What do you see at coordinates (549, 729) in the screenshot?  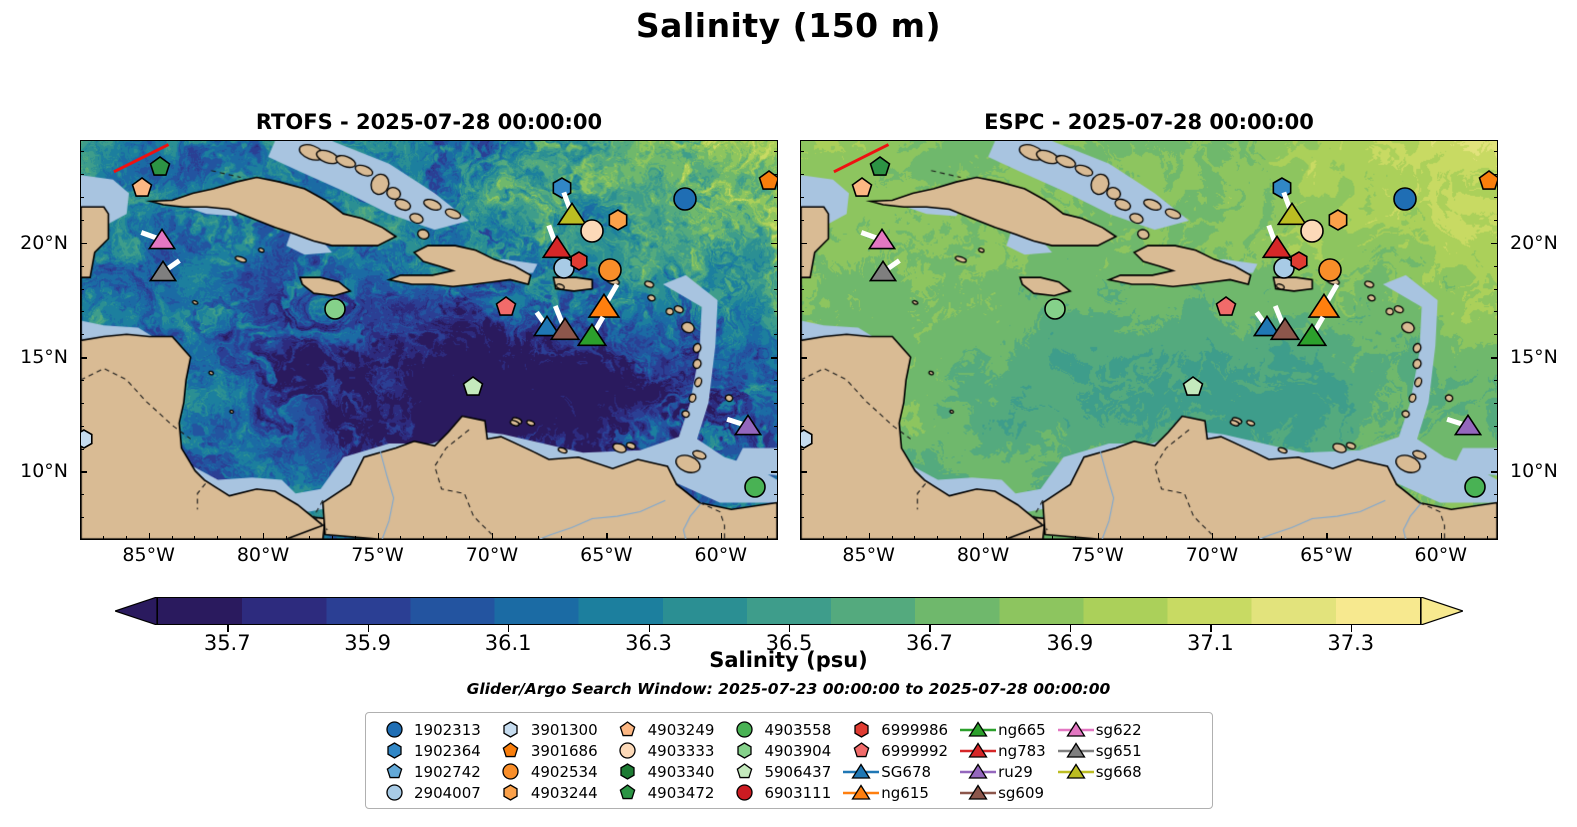 I see `legend-item-3901300: 3901300` at bounding box center [549, 729].